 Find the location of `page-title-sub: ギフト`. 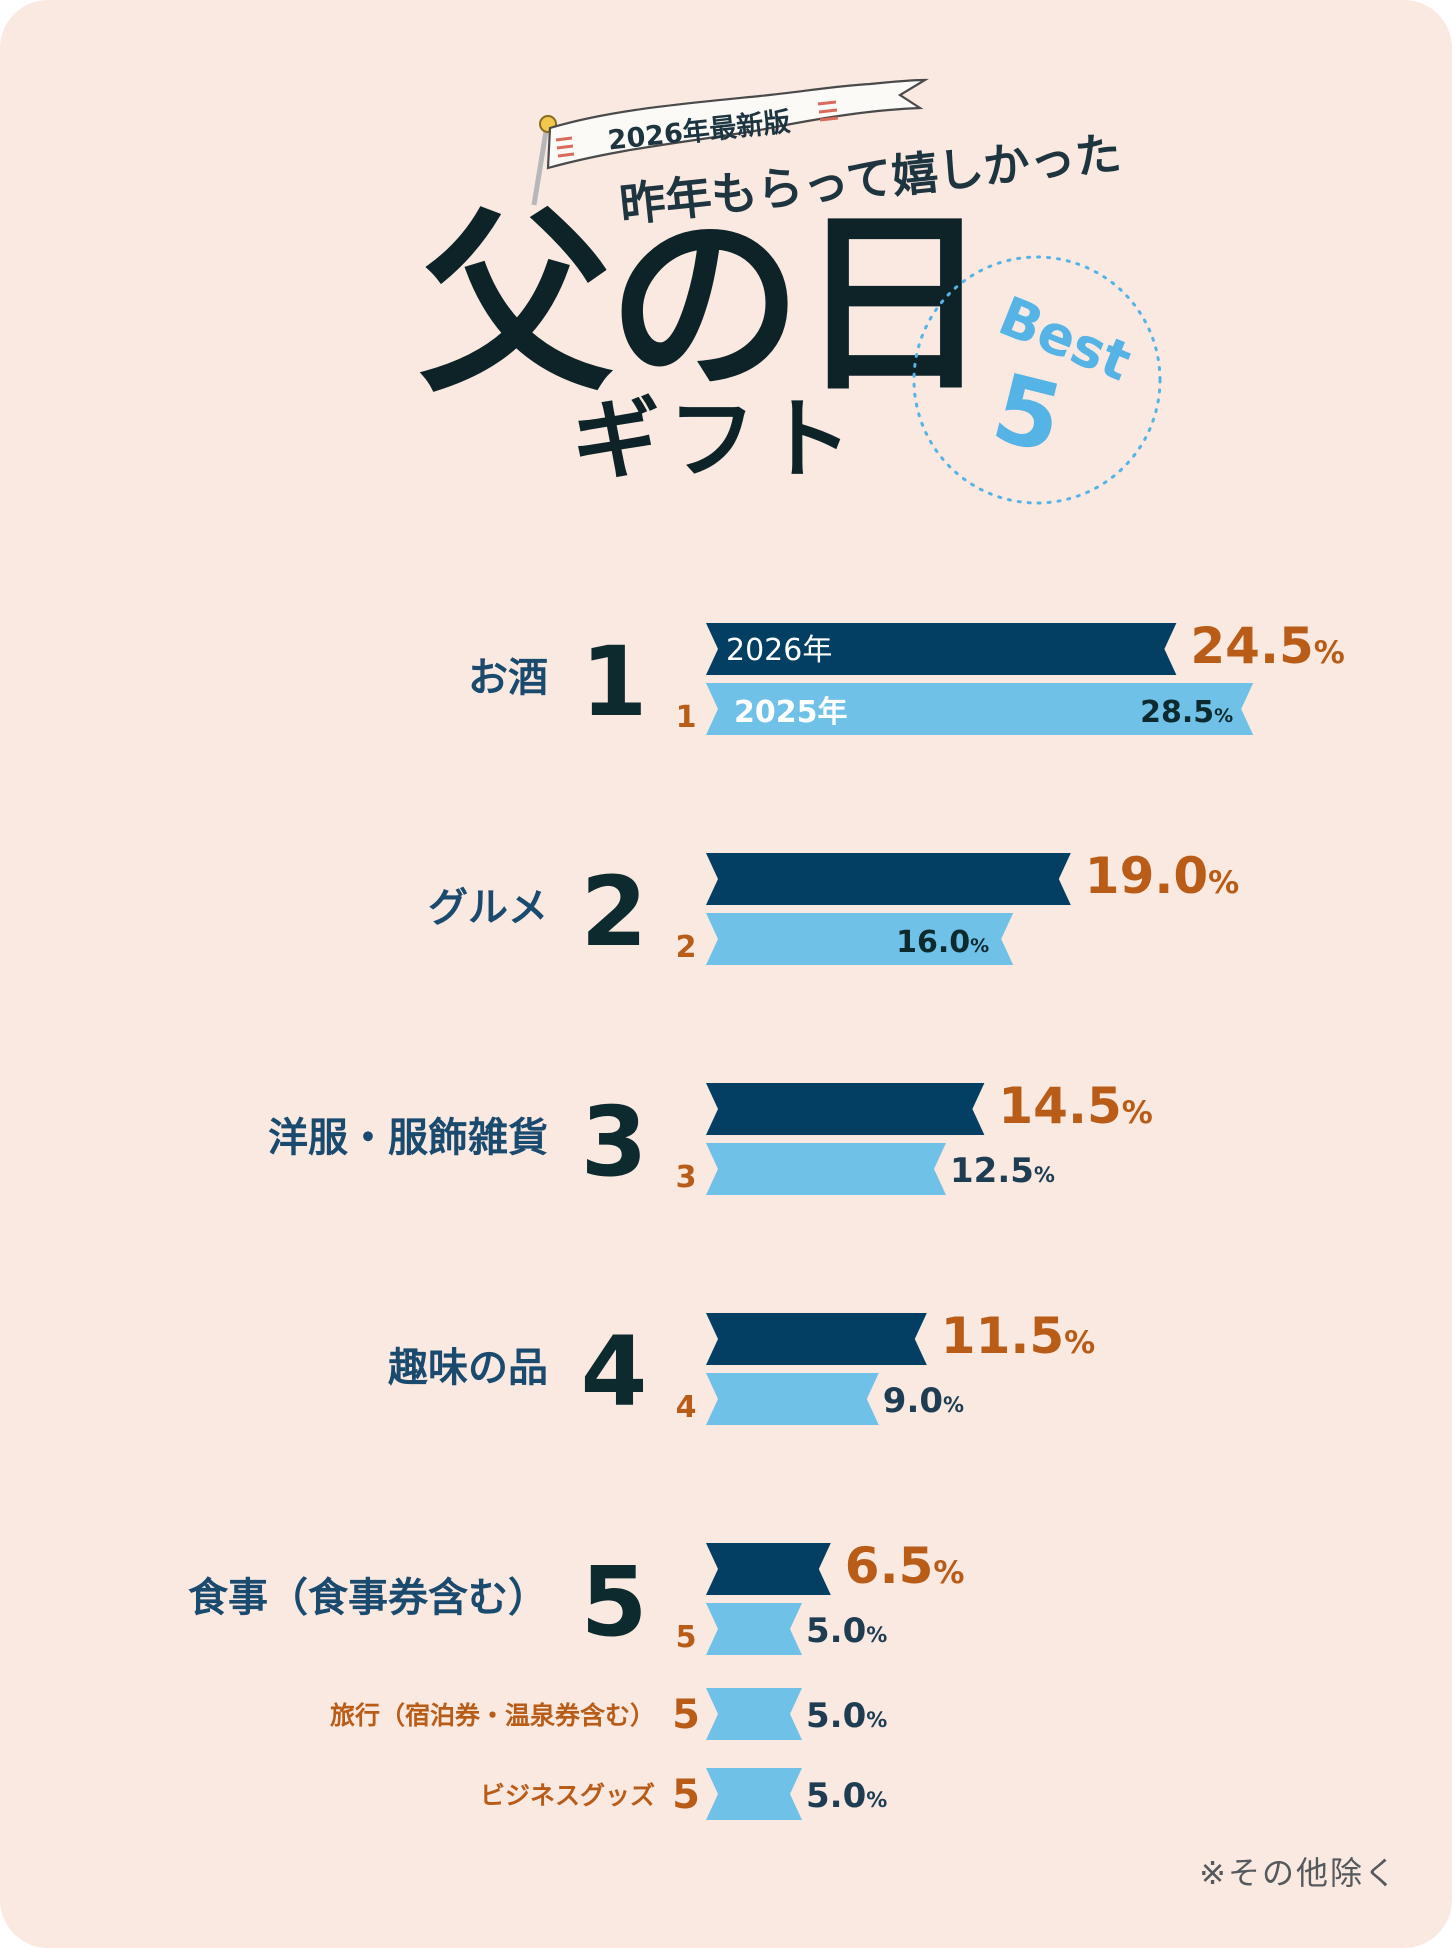

page-title-sub: ギフト is located at coordinates (716, 439).